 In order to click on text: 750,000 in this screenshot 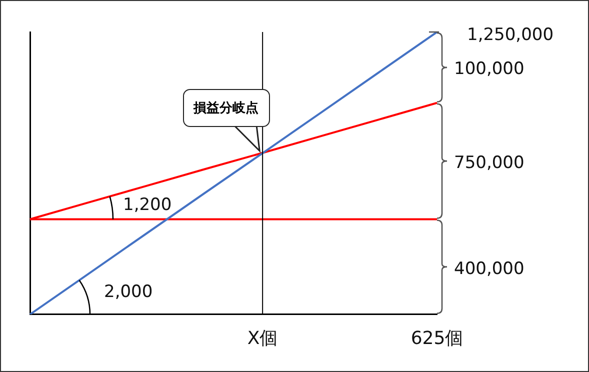, I will do `click(489, 163)`.